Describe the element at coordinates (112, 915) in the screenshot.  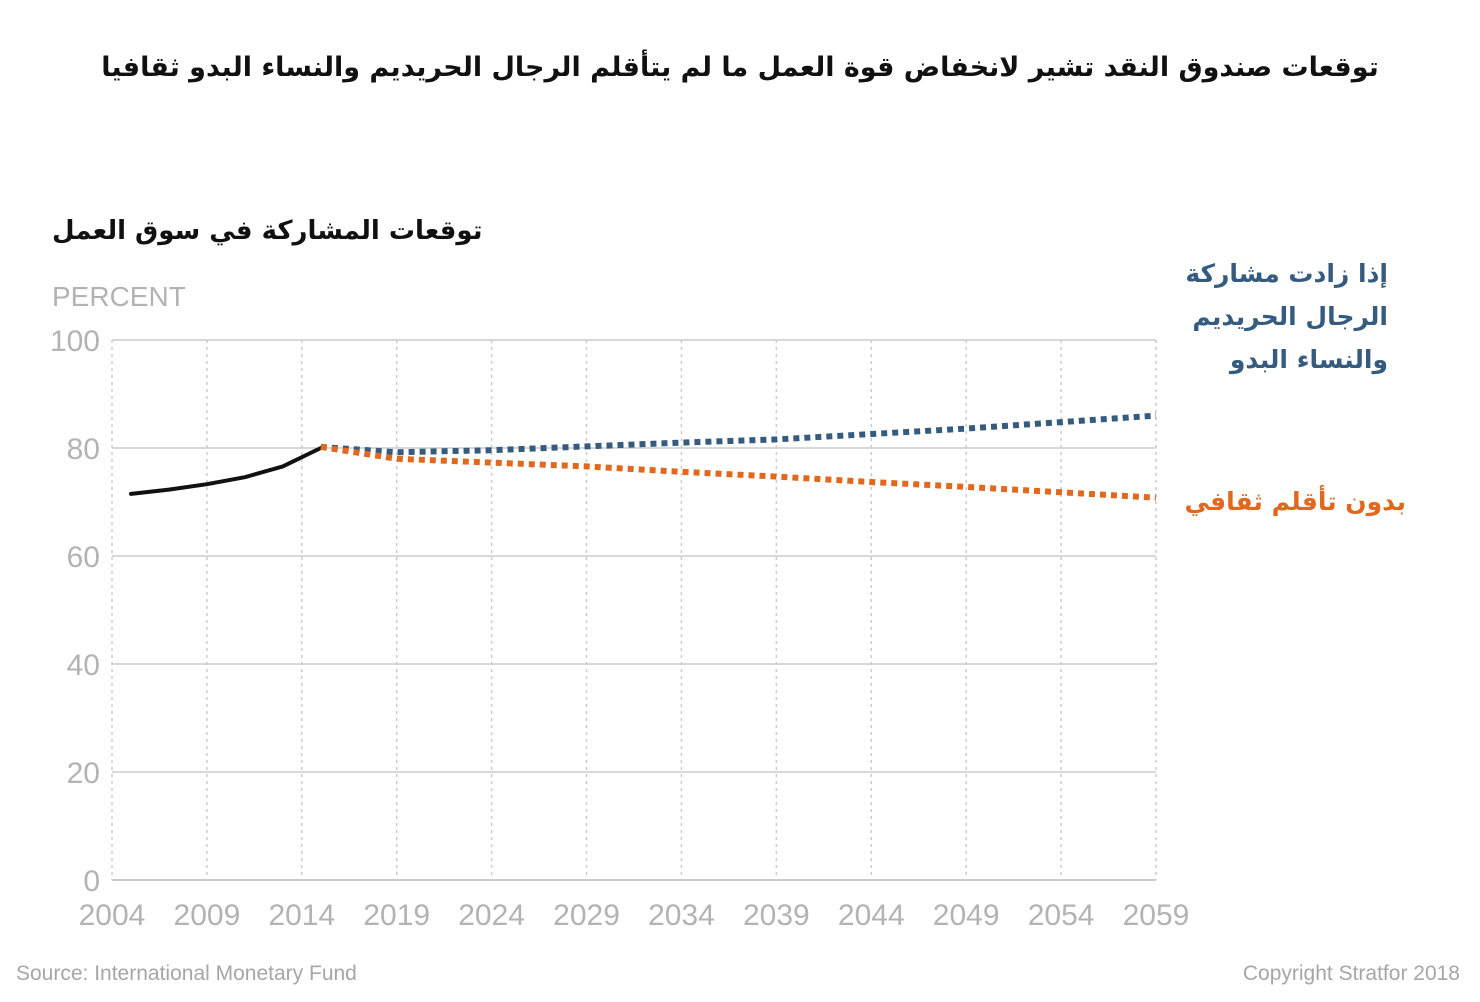
I see `x-tick-label-2004: 2004` at that location.